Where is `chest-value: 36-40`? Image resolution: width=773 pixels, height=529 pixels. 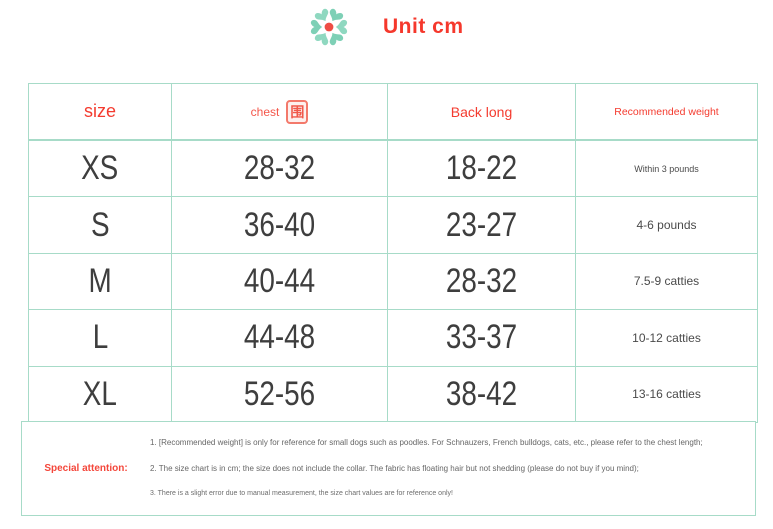
chest-value: 36-40 is located at coordinates (279, 224).